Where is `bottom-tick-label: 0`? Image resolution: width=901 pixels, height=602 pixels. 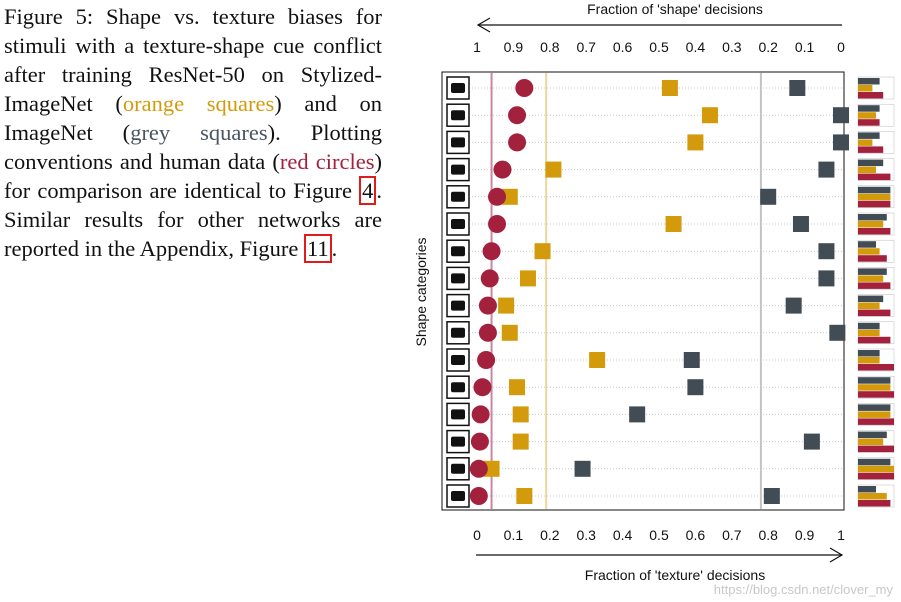 bottom-tick-label: 0 is located at coordinates (477, 535).